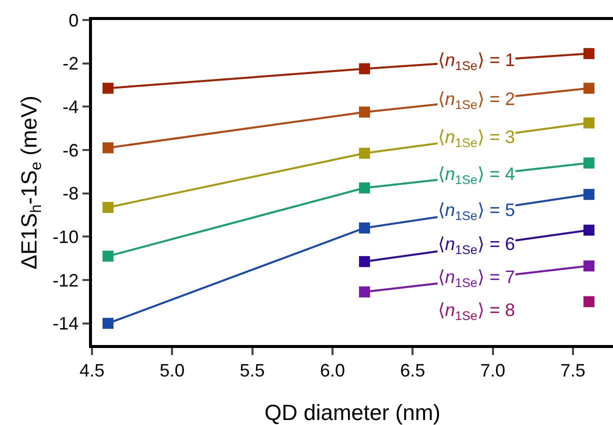 The height and width of the screenshot is (425, 613). I want to click on x-tick-label: 4.5, so click(92, 370).